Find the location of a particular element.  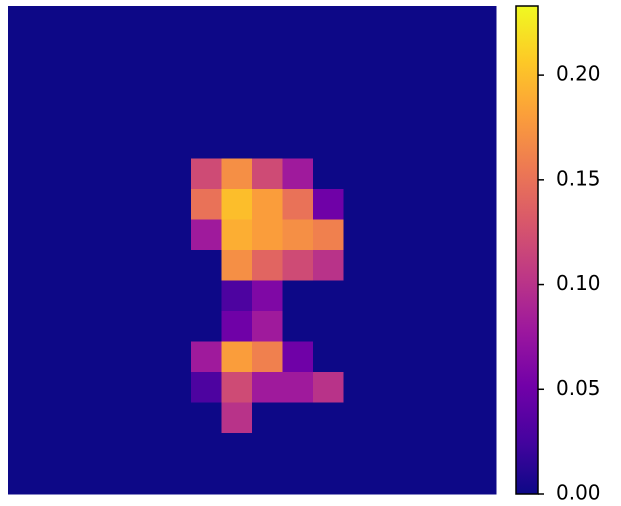

colorbar-tick-label: 0.10 is located at coordinates (578, 283).